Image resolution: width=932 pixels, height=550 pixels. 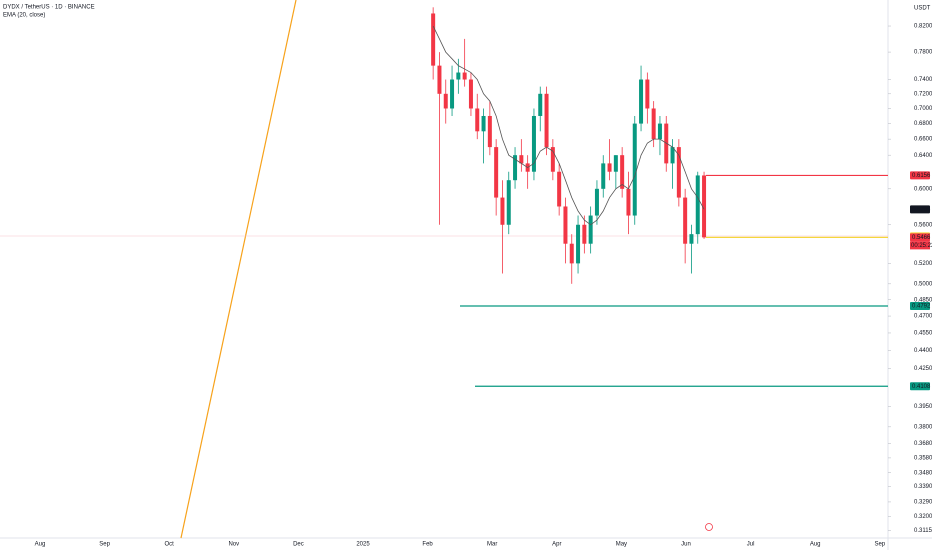 I want to click on y-tick-label: 0.7400, so click(x=923, y=80).